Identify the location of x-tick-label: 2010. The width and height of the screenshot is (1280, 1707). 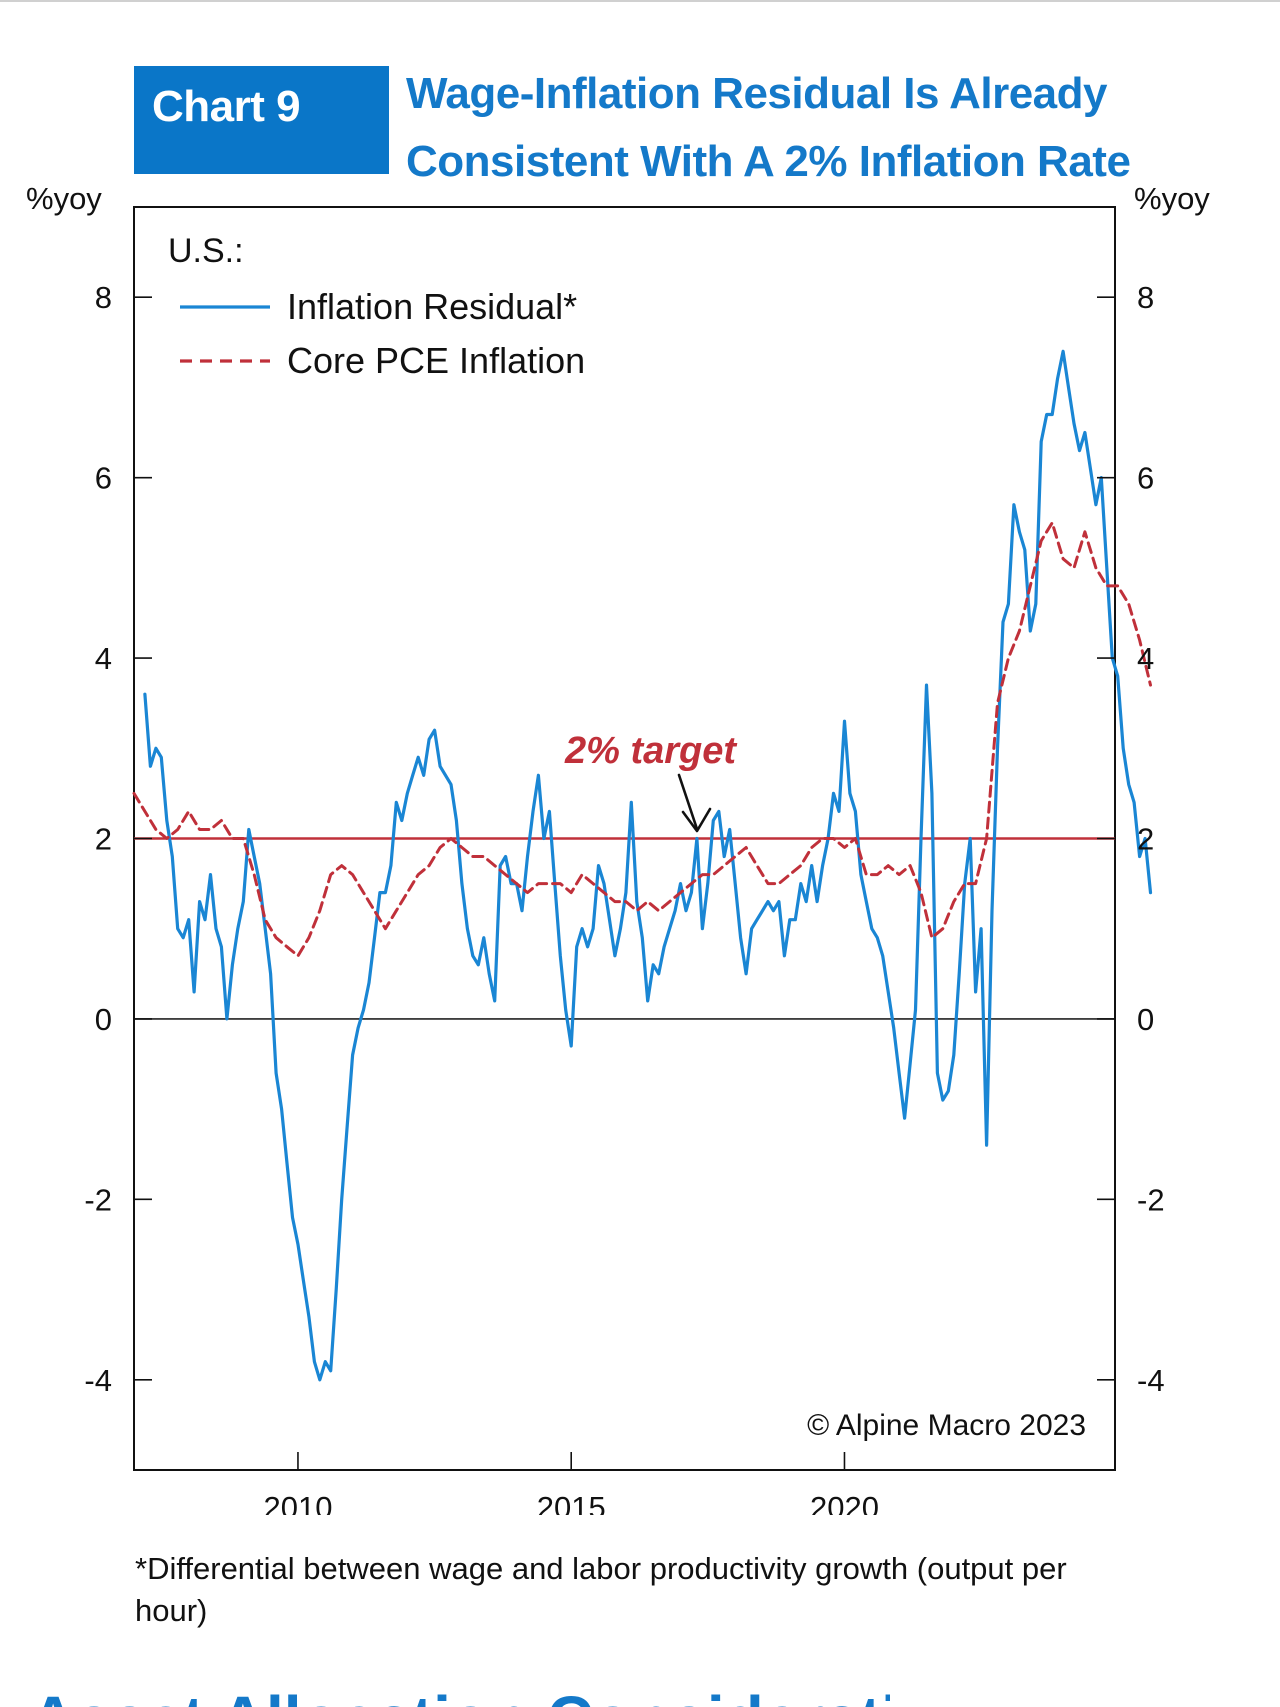
(297, 1502).